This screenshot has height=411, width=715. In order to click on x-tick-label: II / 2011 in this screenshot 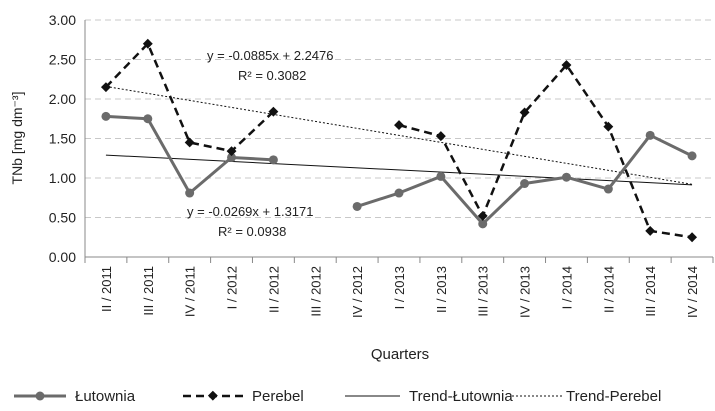, I will do `click(106, 289)`.